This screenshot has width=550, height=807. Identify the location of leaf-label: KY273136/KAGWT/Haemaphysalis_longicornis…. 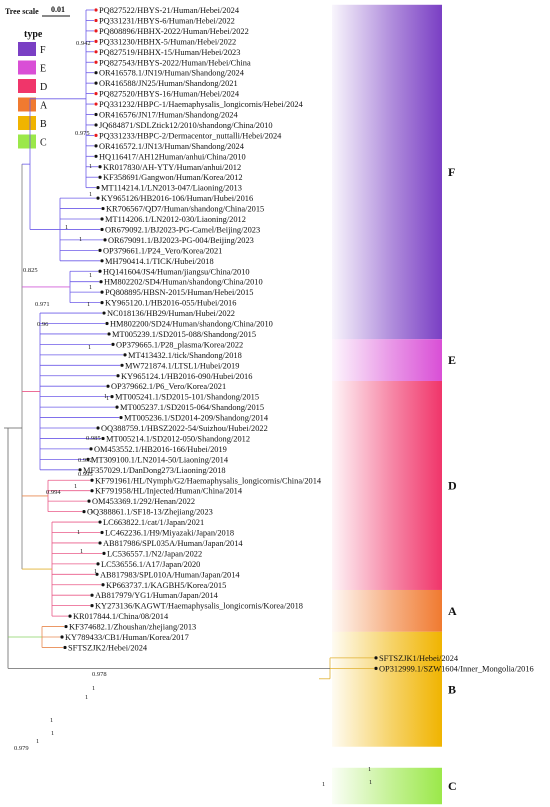
(199, 606).